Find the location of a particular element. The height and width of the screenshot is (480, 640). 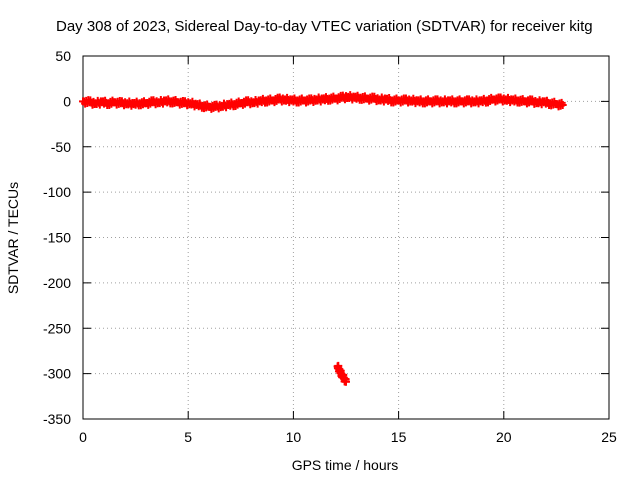

x-tick-label: 0 is located at coordinates (83, 437).